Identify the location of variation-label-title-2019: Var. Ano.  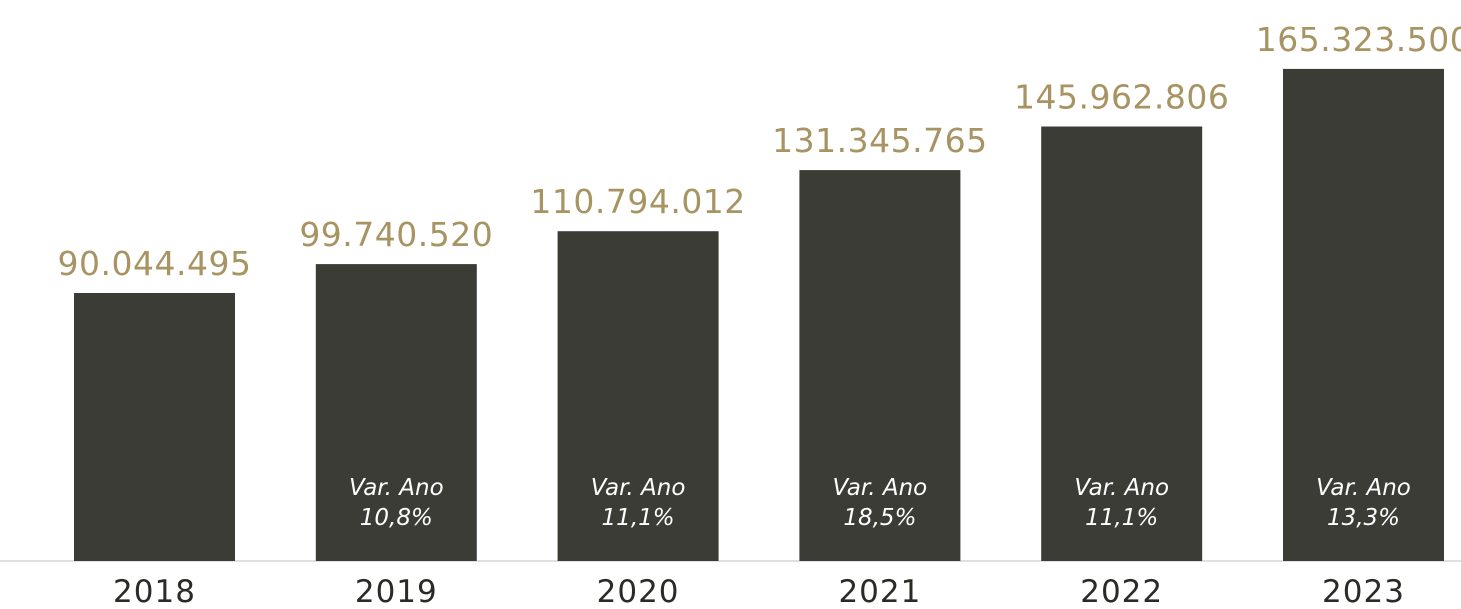
(396, 488).